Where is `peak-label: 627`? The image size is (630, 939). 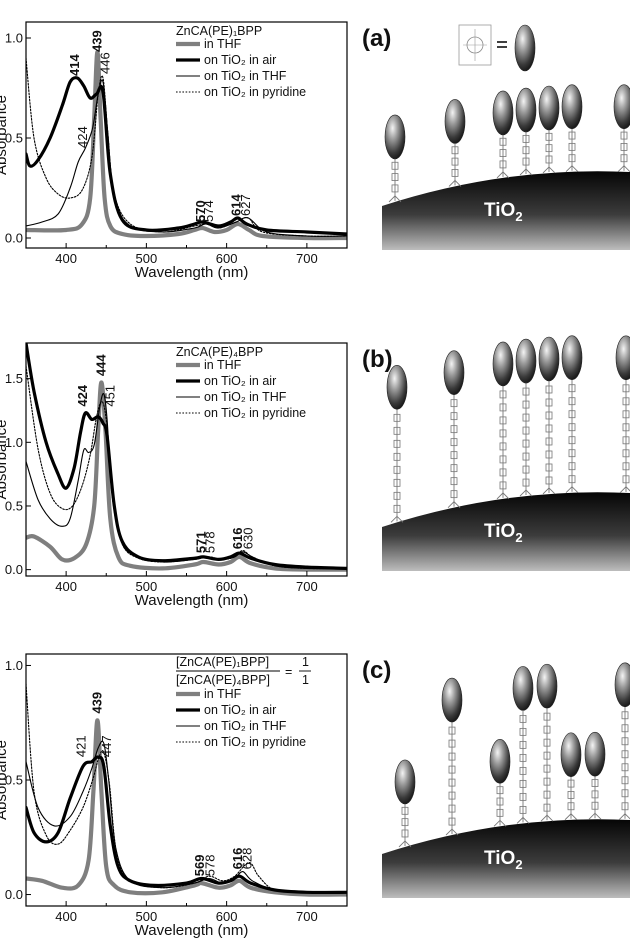
peak-label: 627 is located at coordinates (245, 205).